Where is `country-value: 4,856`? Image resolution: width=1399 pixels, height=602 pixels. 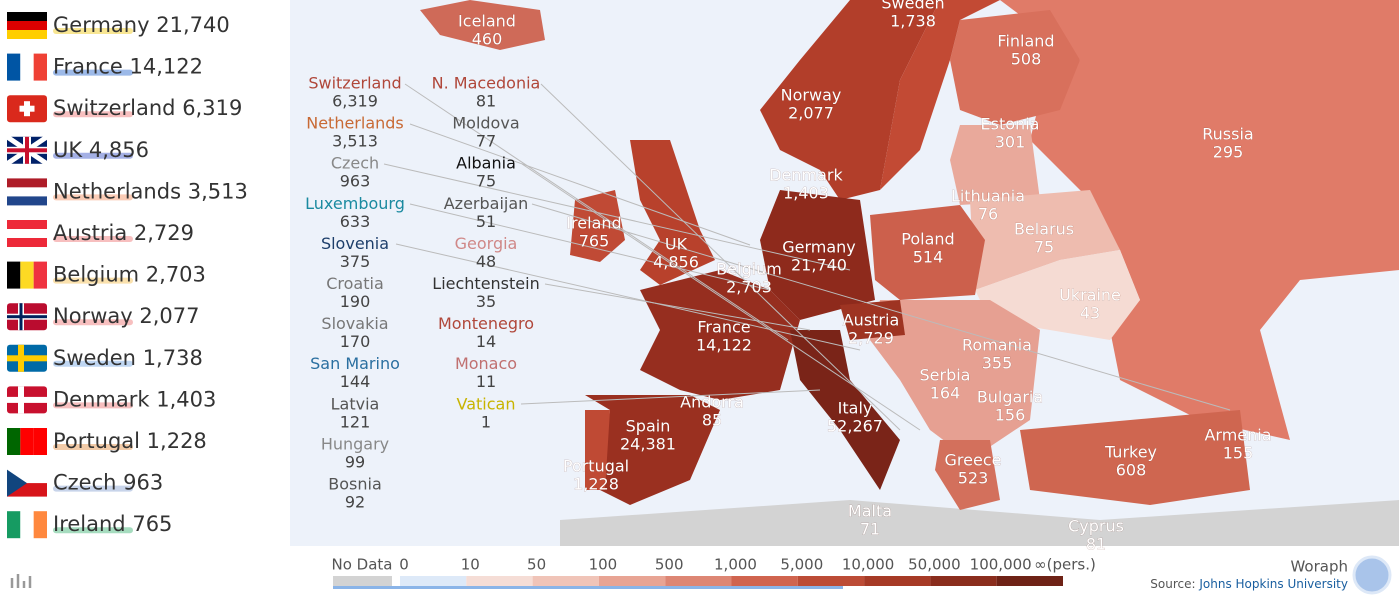
country-value: 4,856 is located at coordinates (676, 262).